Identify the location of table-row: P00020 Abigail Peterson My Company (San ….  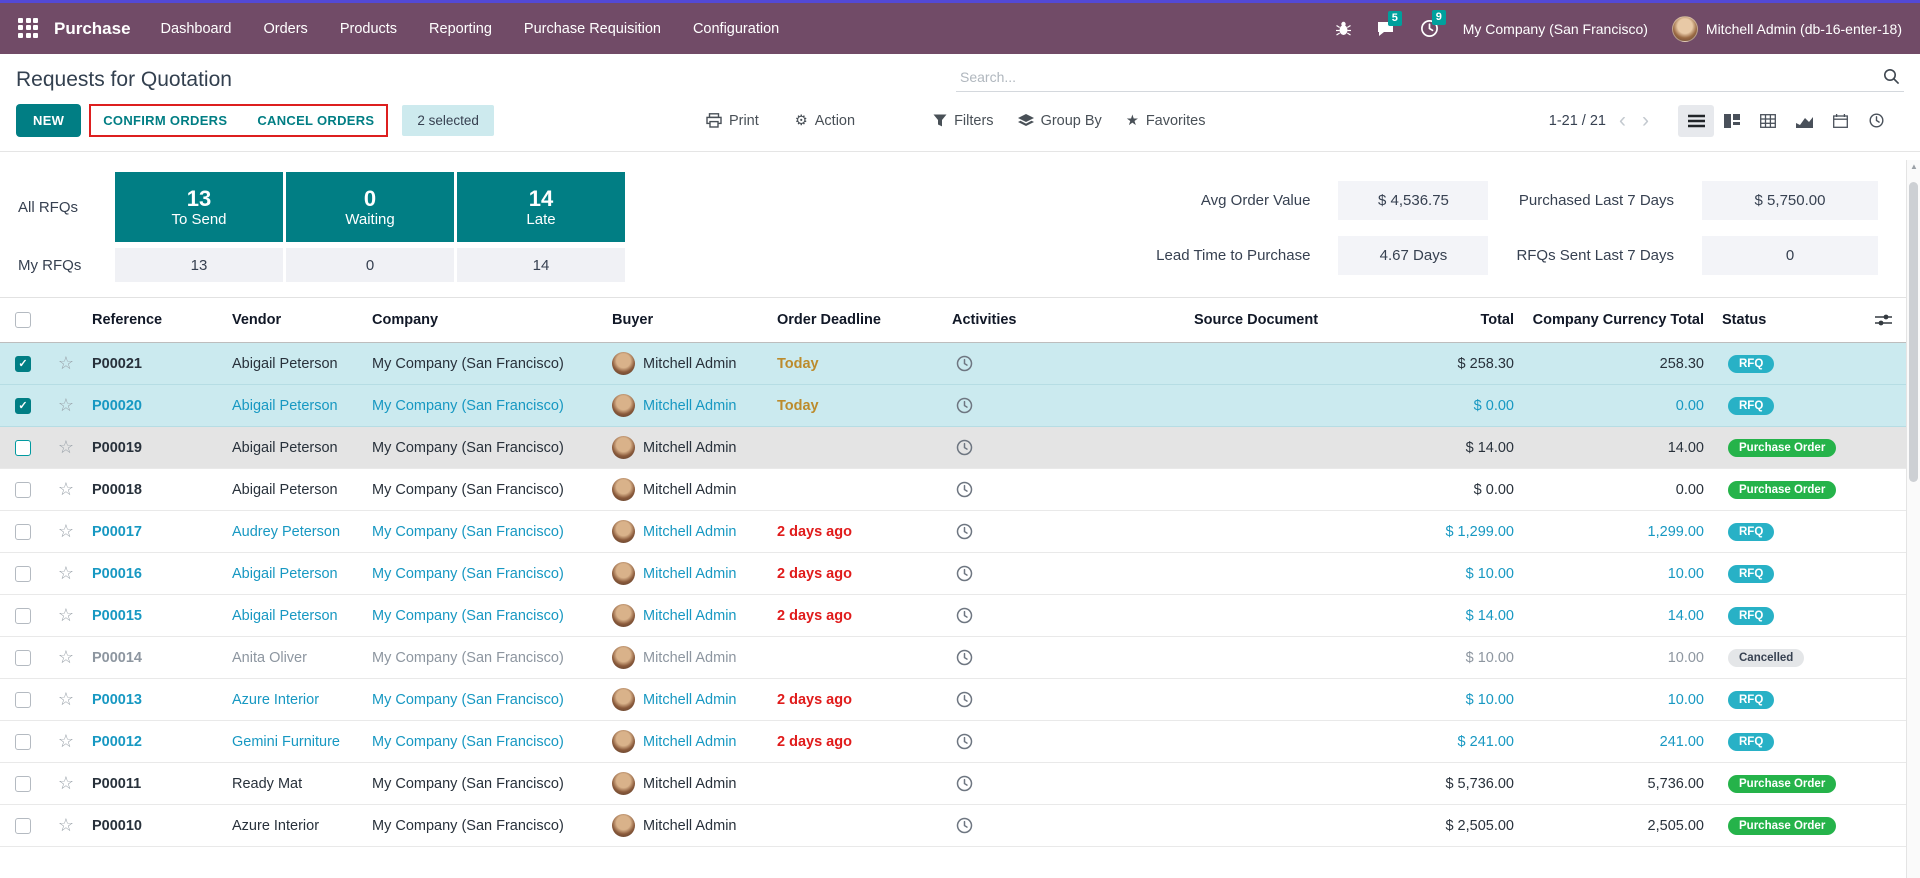
(960, 406).